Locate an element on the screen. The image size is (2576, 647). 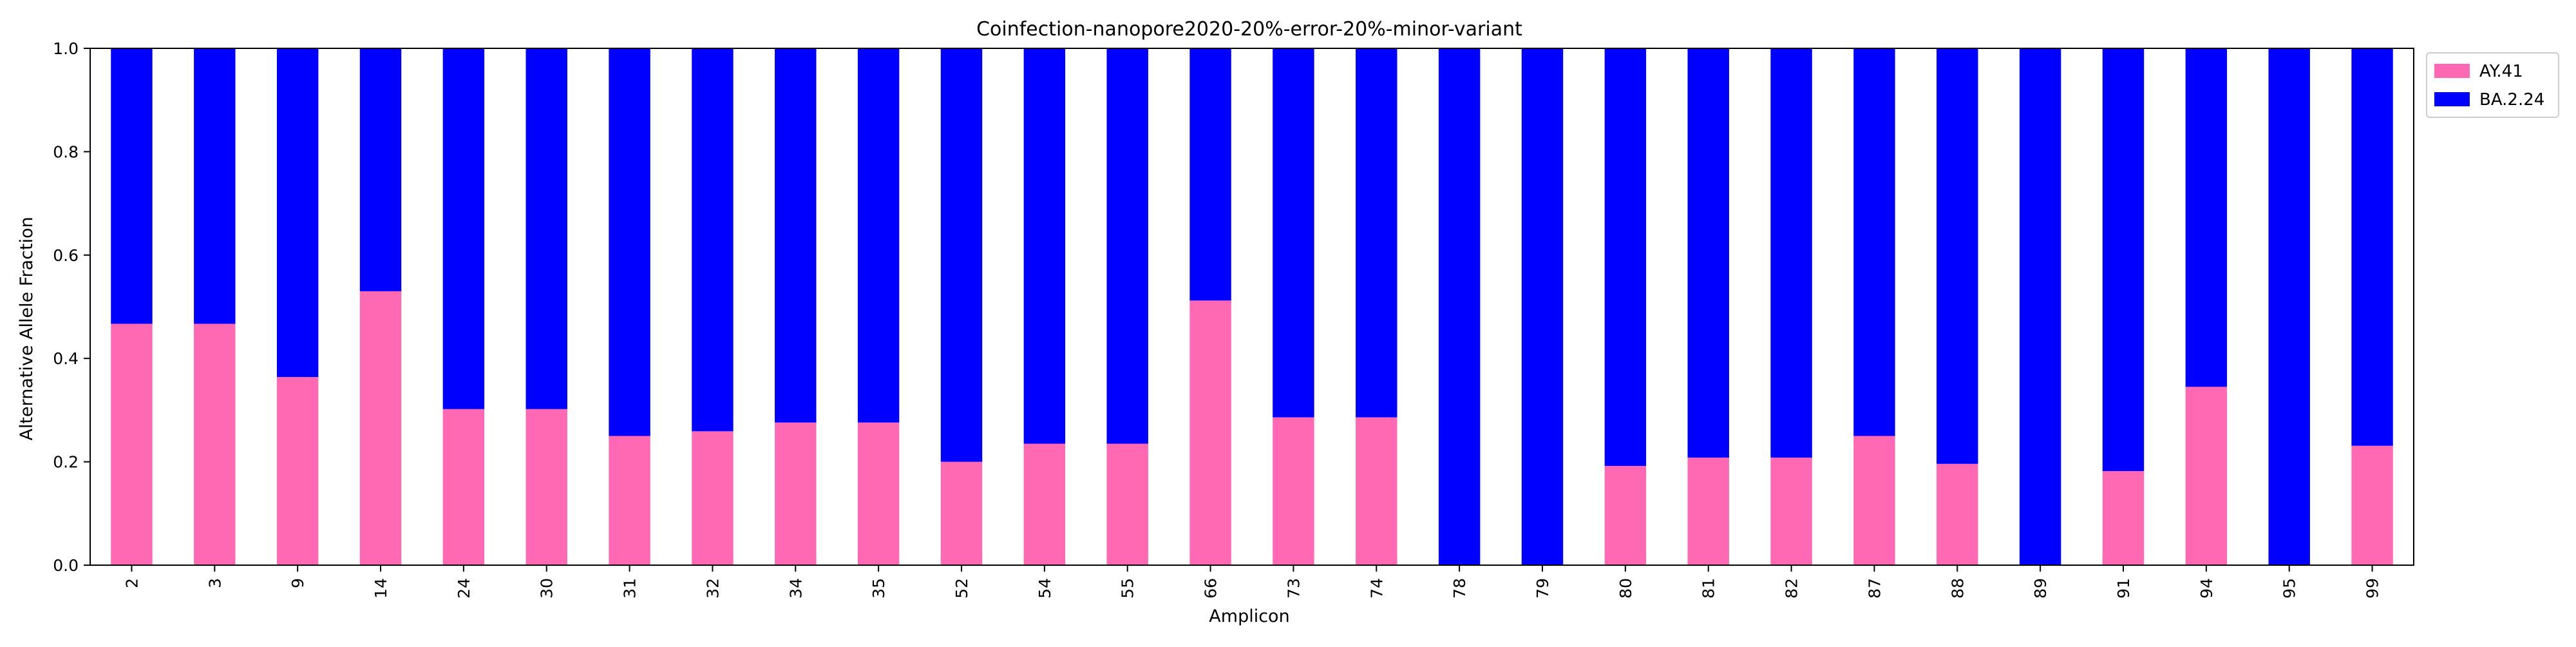
y-tick-label-0: 0.0 is located at coordinates (66, 565).